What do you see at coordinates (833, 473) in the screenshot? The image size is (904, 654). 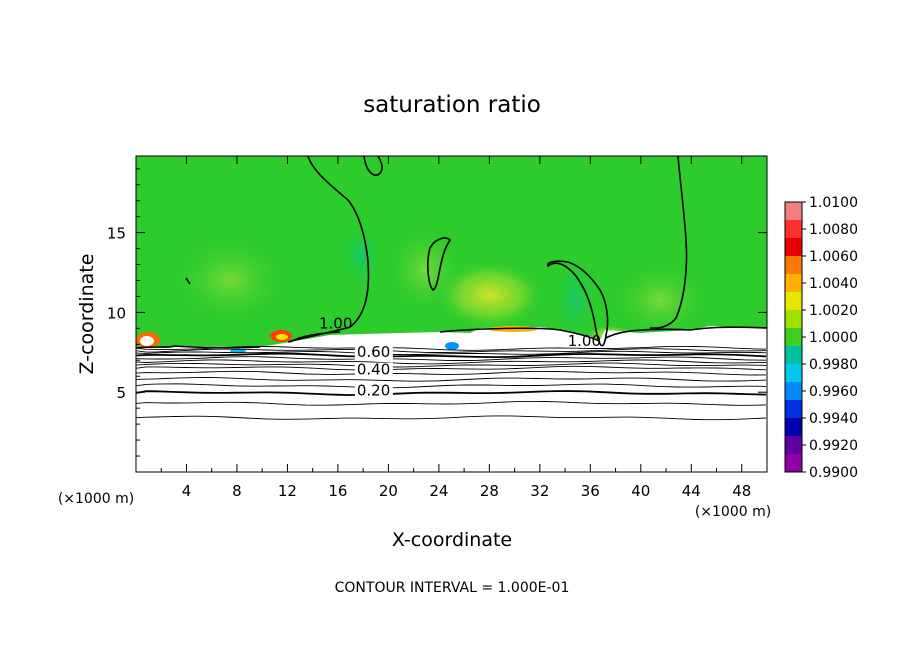 I see `colorbar-label: 0.9900` at bounding box center [833, 473].